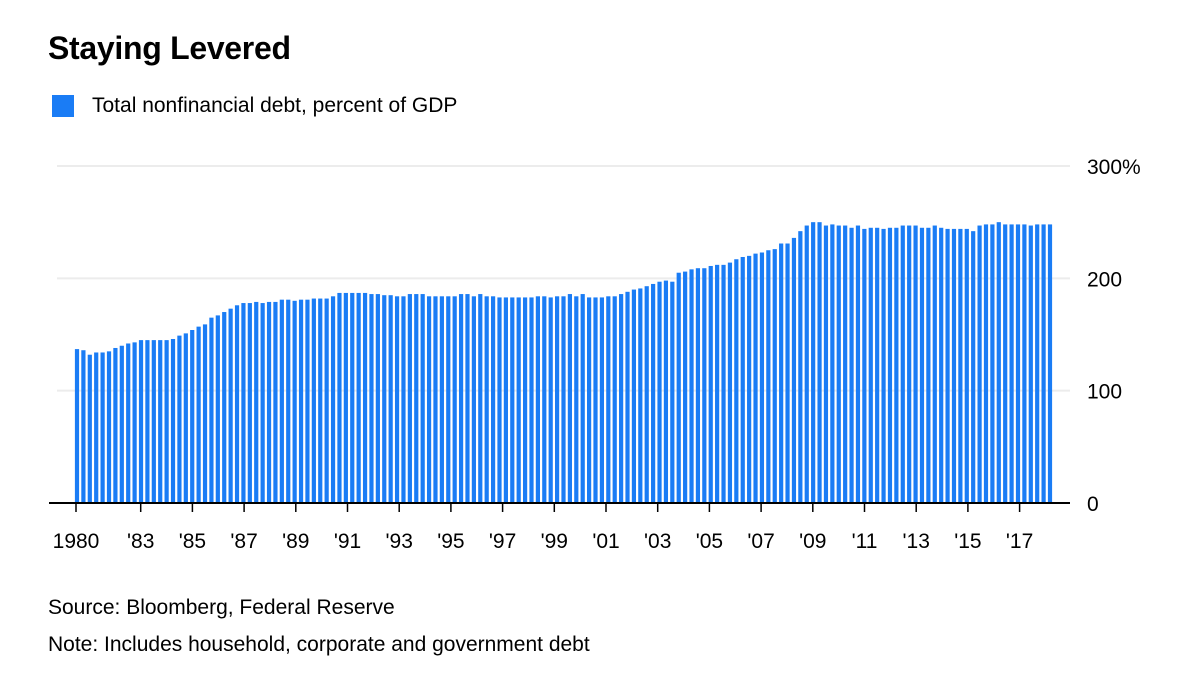 This screenshot has width=1178, height=686. Describe the element at coordinates (760, 541) in the screenshot. I see `x-tick-label: '07` at that location.